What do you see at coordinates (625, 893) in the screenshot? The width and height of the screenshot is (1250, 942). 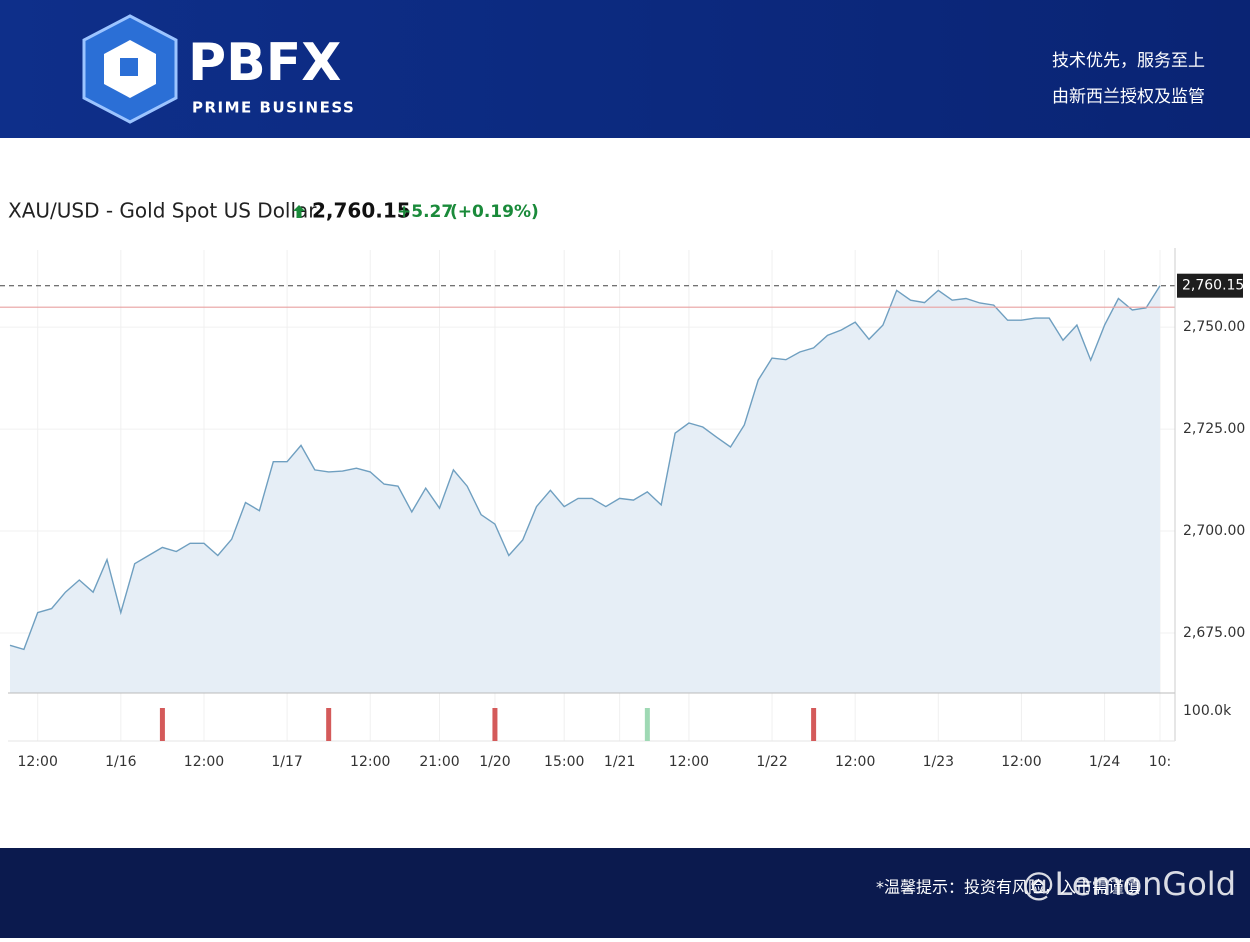 I see `bottom-banner` at bounding box center [625, 893].